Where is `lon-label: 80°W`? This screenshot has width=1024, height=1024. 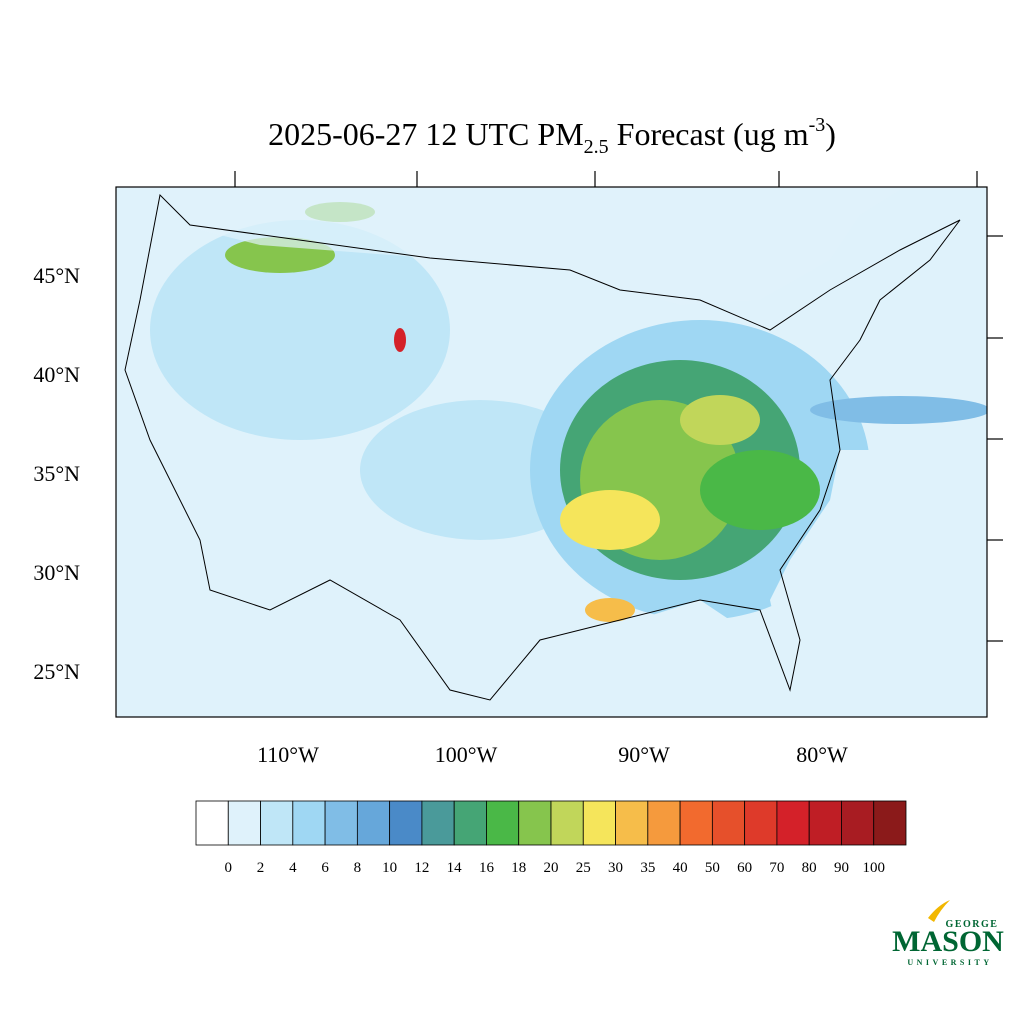
lon-label: 80°W is located at coordinates (822, 754).